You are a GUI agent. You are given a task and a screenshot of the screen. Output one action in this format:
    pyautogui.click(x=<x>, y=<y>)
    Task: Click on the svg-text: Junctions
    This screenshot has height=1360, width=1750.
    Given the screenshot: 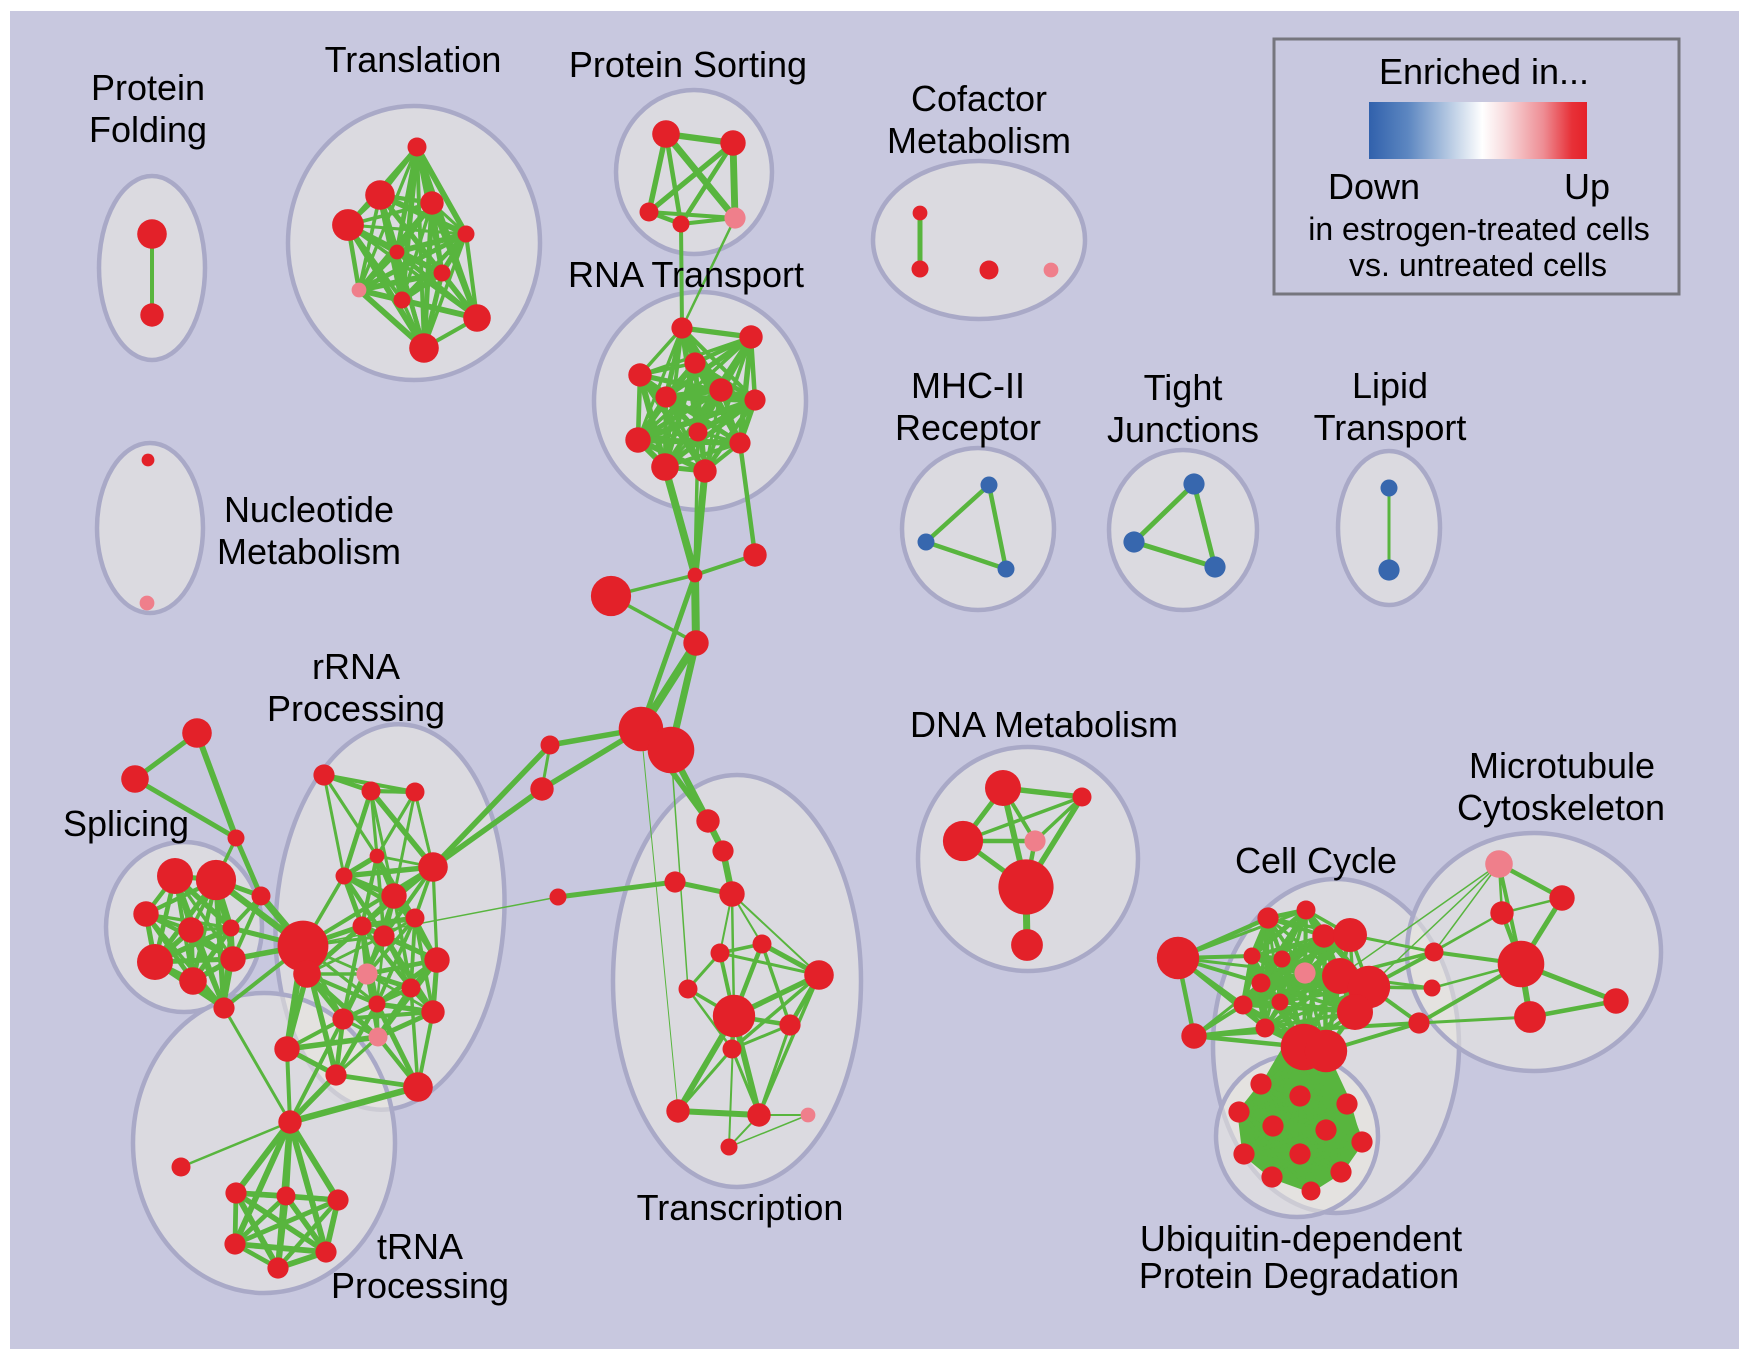 What is the action you would take?
    pyautogui.click(x=1183, y=429)
    